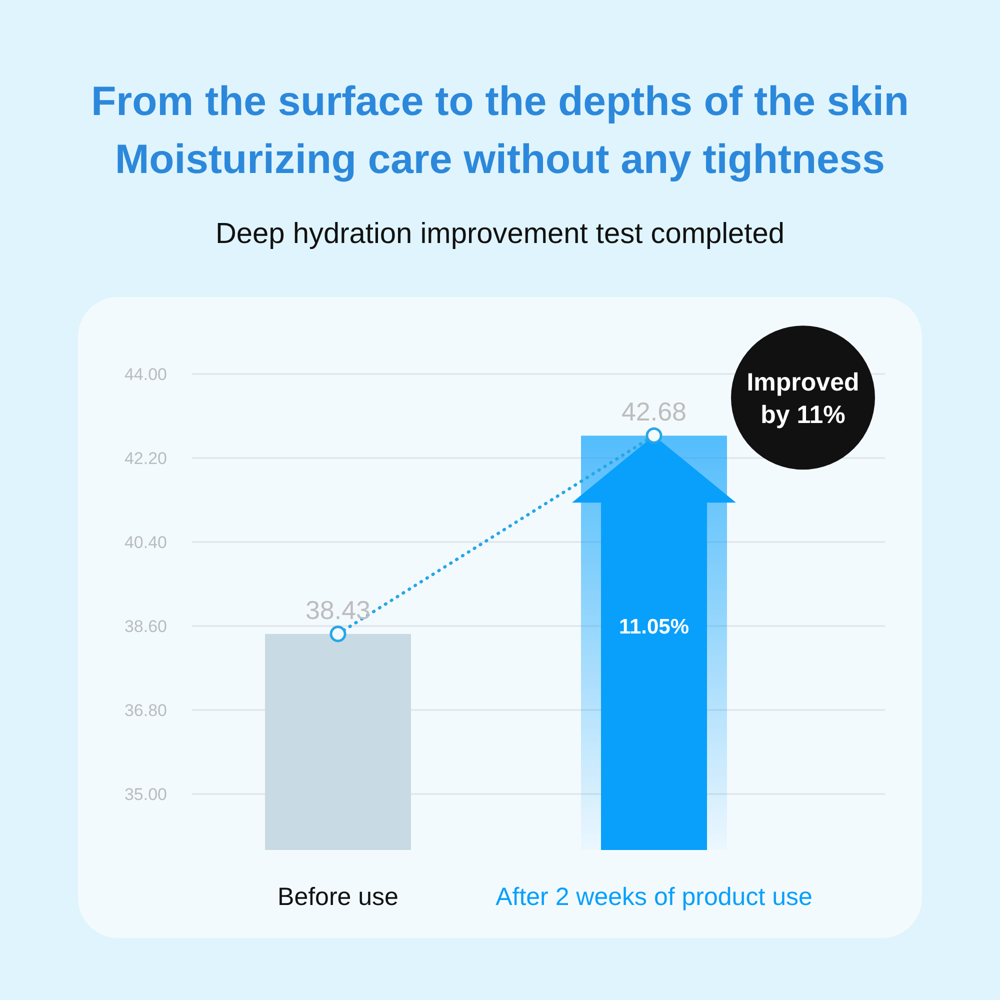 This screenshot has height=1000, width=1000. I want to click on x-tick-label: Before use, so click(338, 897).